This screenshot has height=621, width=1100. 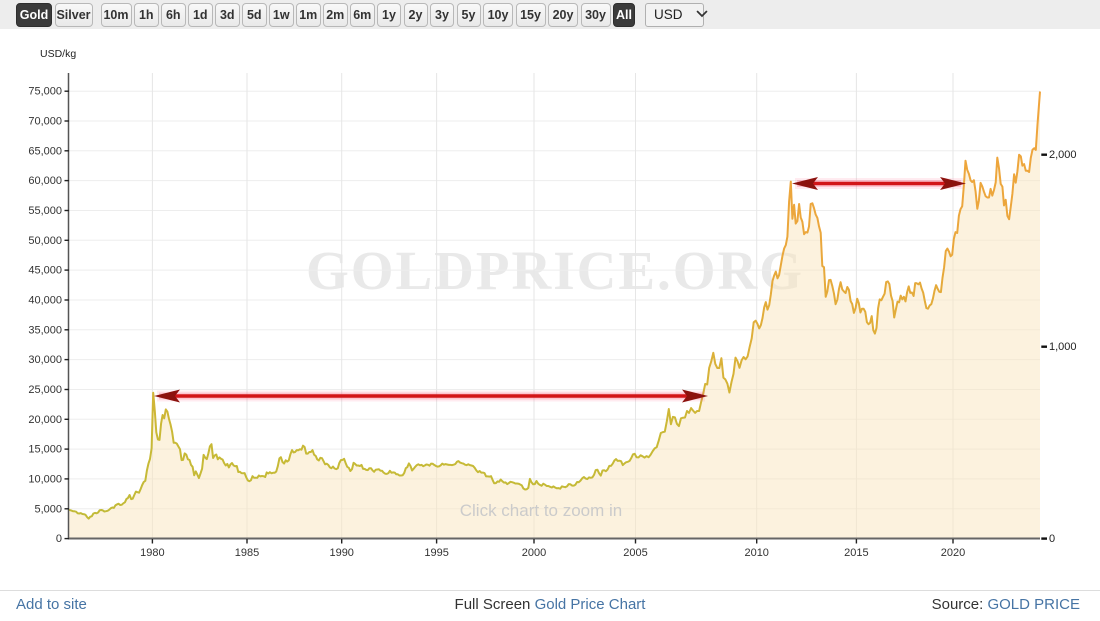 What do you see at coordinates (247, 553) in the screenshot?
I see `svg-text: 1985` at bounding box center [247, 553].